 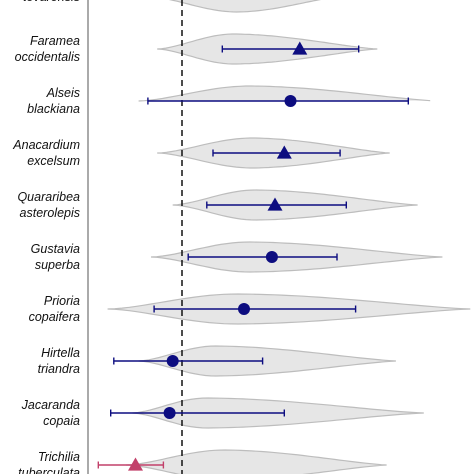 What do you see at coordinates (135, 464) in the screenshot?
I see `point-triangle-trichilia-tuberculata` at bounding box center [135, 464].